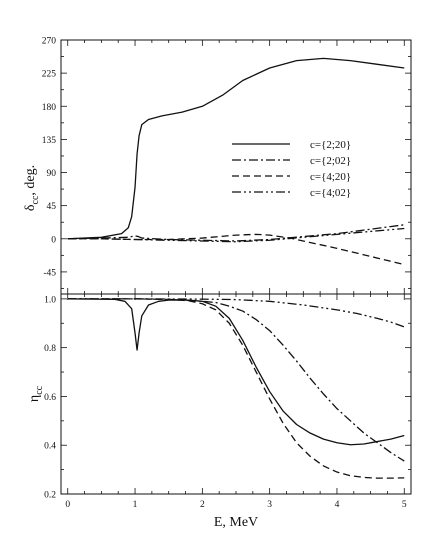  What do you see at coordinates (30, 180) in the screenshot?
I see `top-y-axis-label-unit: , deg.` at bounding box center [30, 180].